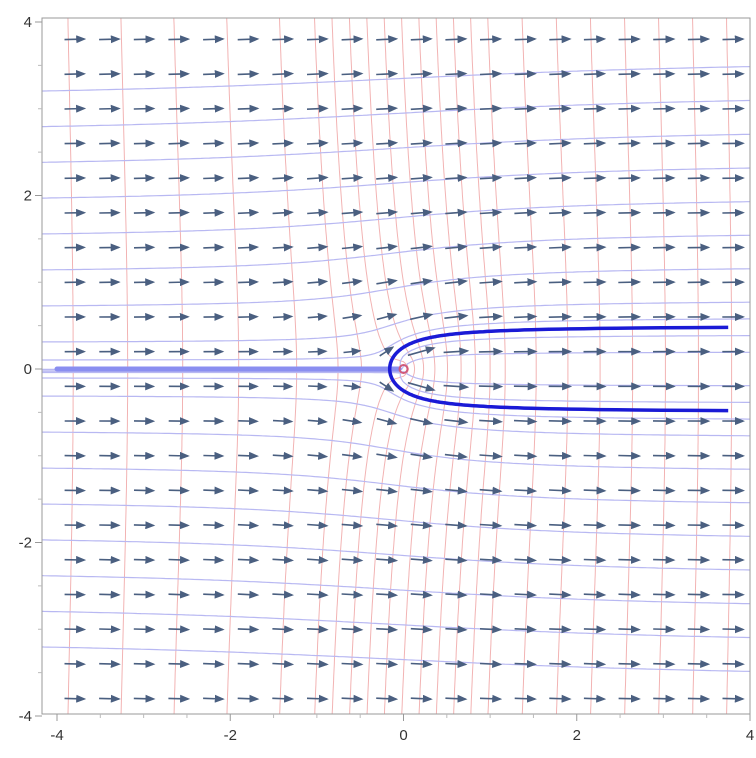 The height and width of the screenshot is (758, 756). Describe the element at coordinates (28, 196) in the screenshot. I see `y-tick-label: 2` at that location.